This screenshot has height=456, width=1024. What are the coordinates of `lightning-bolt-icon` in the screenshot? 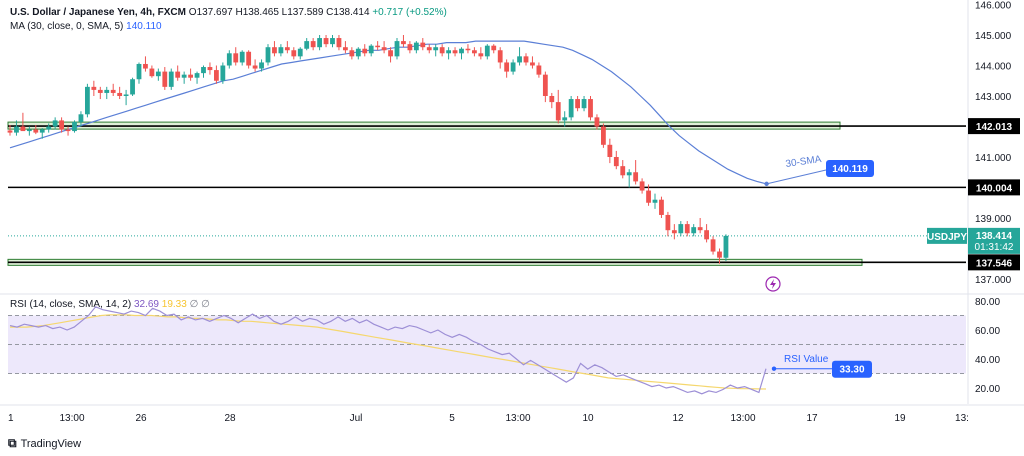 It's located at (773, 284).